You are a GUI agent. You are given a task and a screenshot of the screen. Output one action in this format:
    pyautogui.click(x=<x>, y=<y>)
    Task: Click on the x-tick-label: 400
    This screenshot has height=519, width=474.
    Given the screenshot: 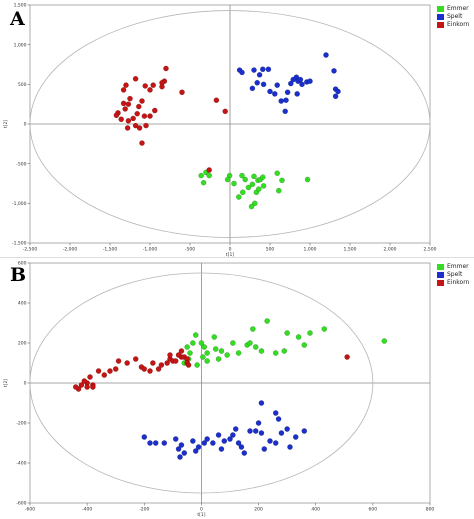 What is the action you would take?
    pyautogui.click(x=315, y=510)
    